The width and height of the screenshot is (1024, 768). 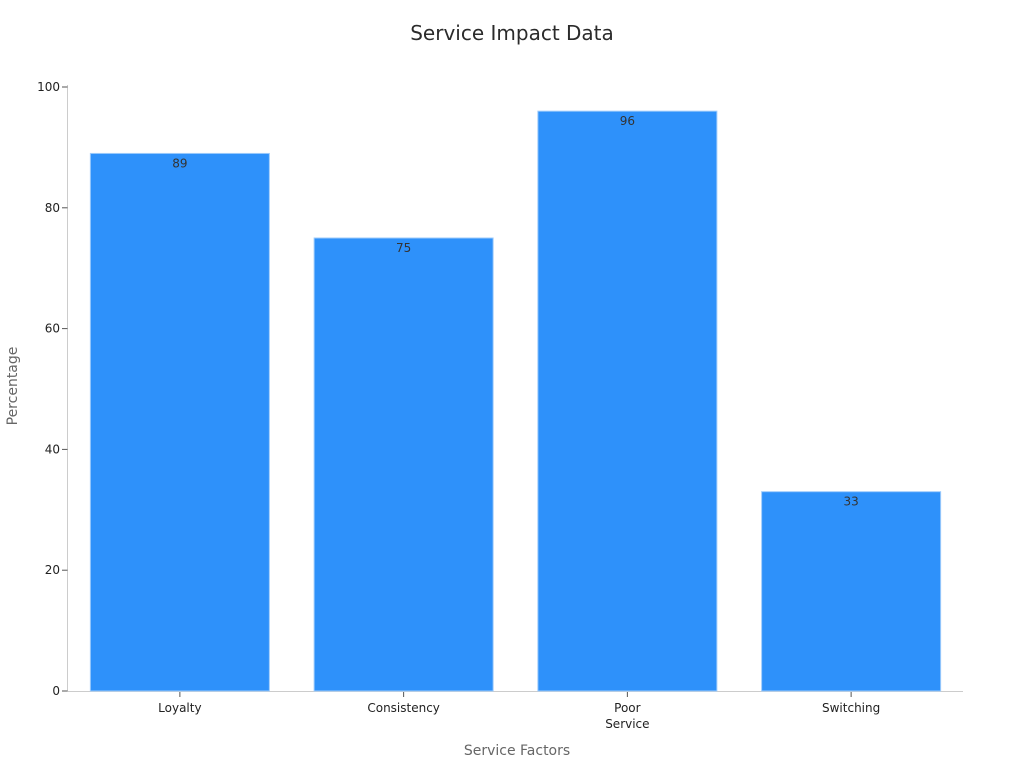 I want to click on x-axis-label: Service Factors, so click(x=517, y=751).